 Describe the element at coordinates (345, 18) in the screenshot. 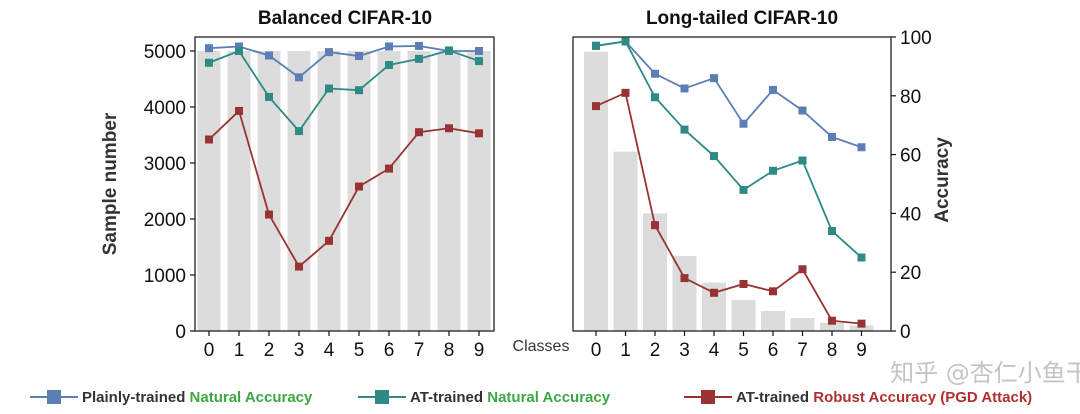

I see `chart-title: Balanced CIFAR-10` at that location.